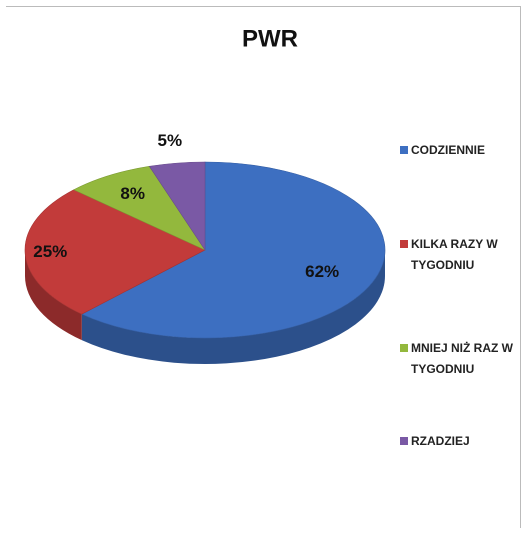 The image size is (529, 533). What do you see at coordinates (322, 271) in the screenshot?
I see `data-label: 62%` at bounding box center [322, 271].